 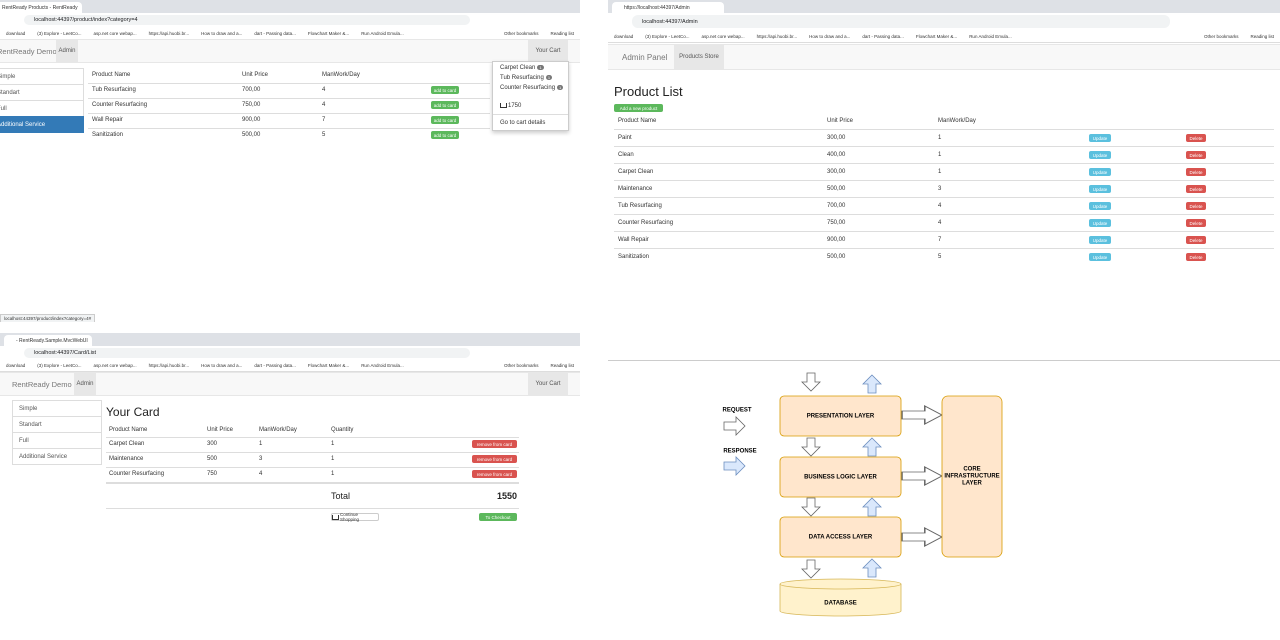 I want to click on cart-item-count: 1, so click(x=549, y=77).